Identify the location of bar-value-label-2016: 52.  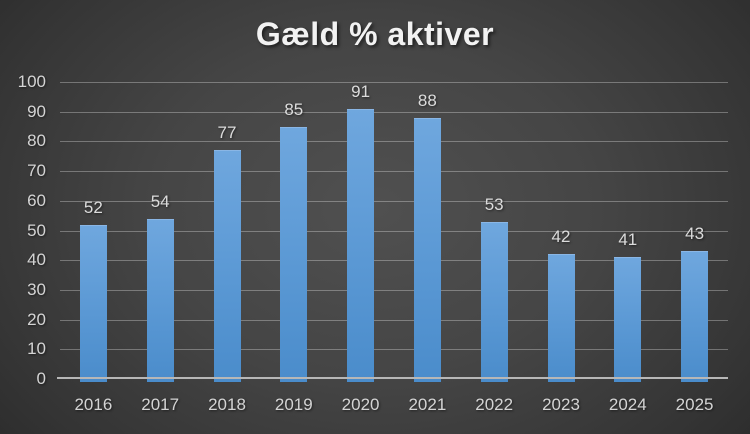
(93, 207).